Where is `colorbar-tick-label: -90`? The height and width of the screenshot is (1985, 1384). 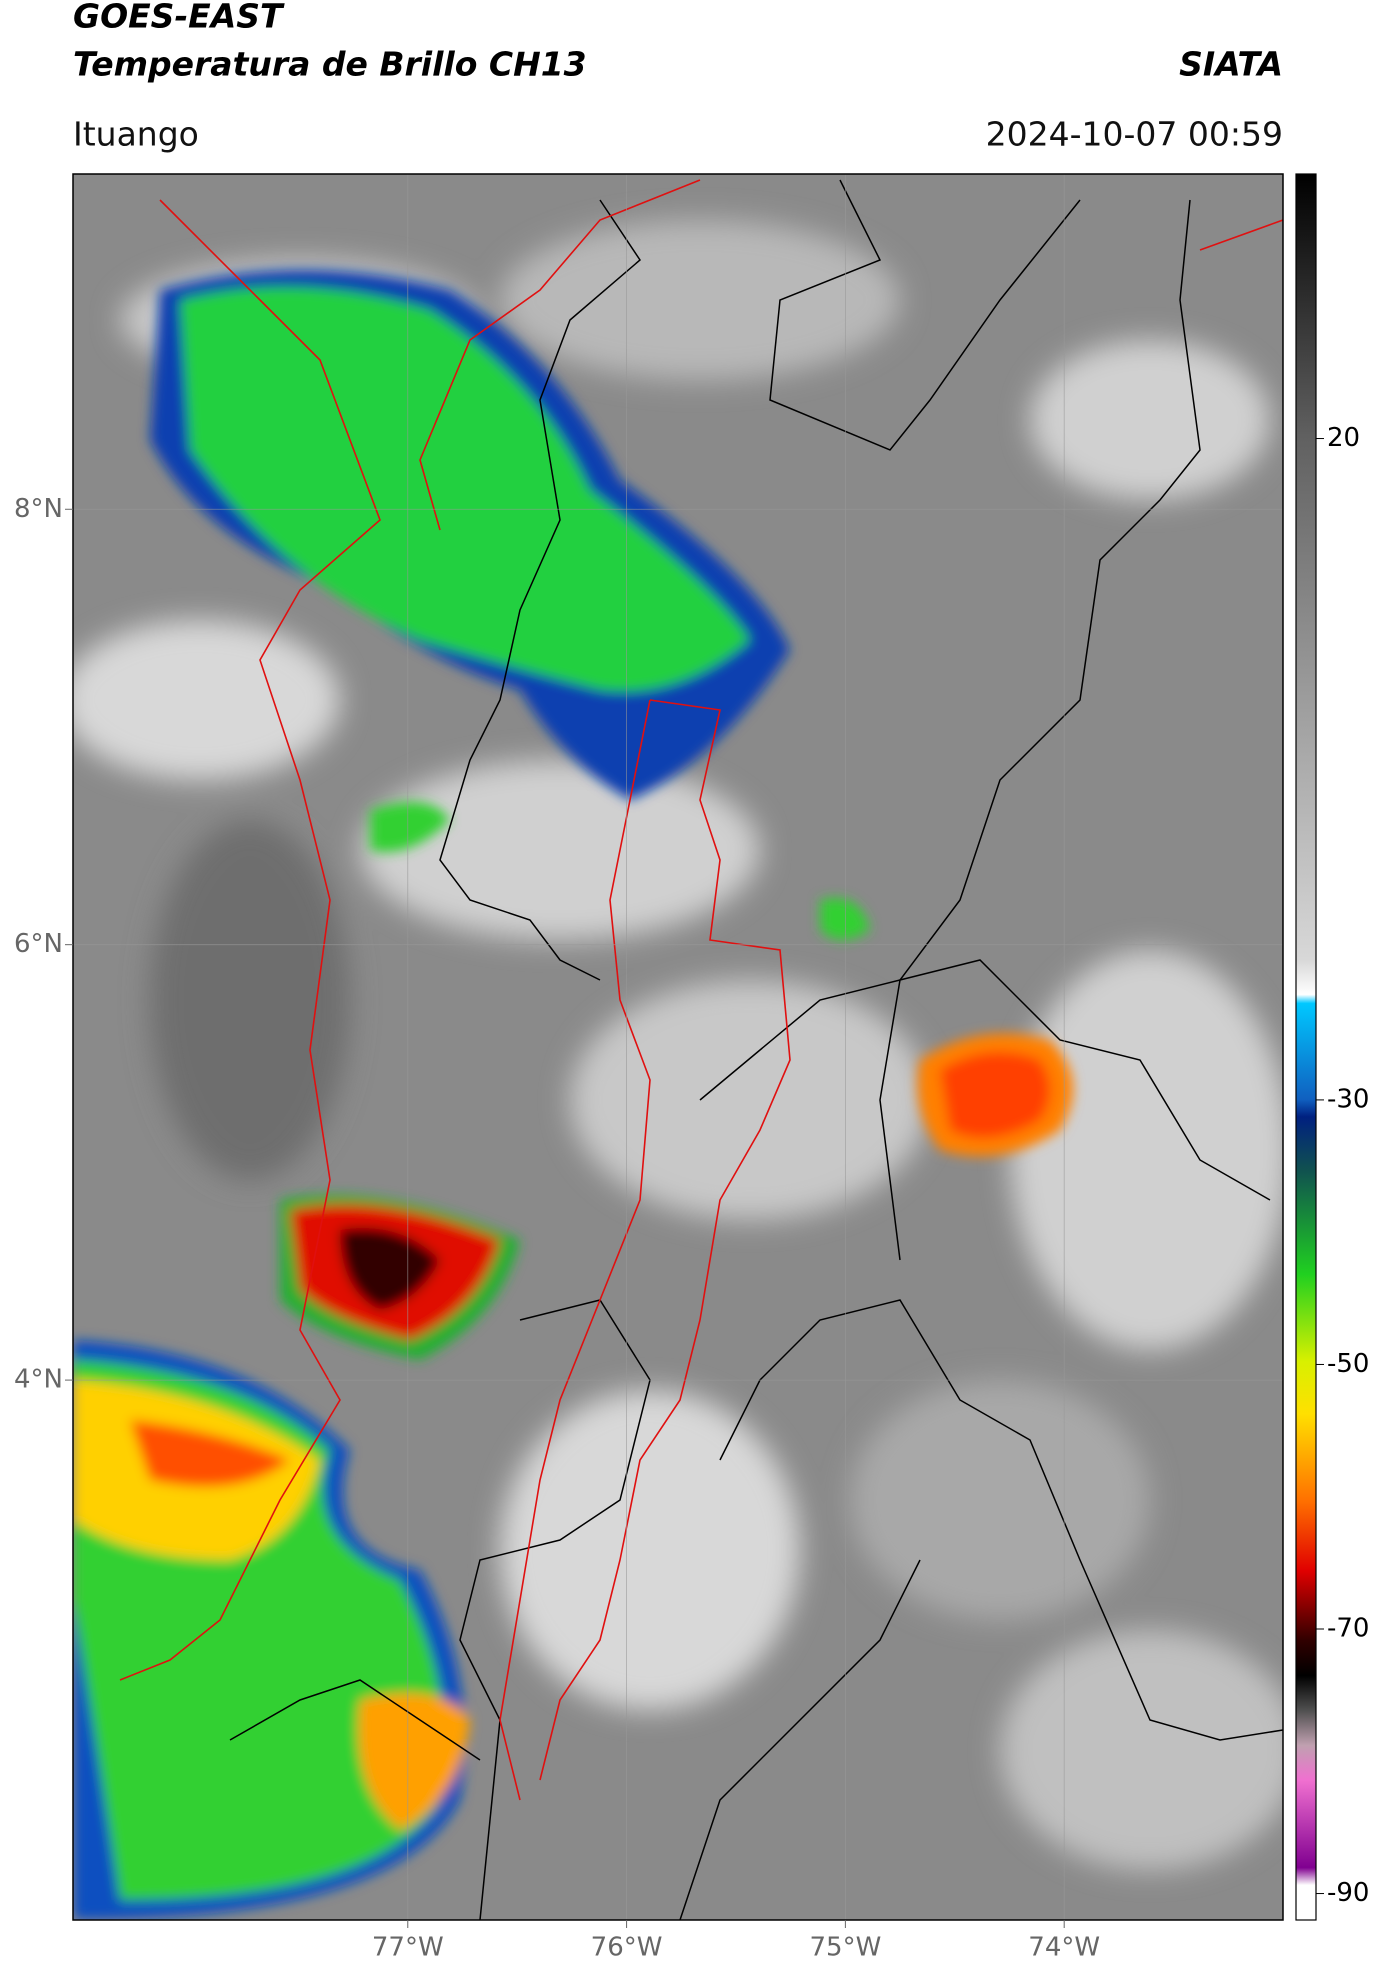
colorbar-tick-label: -90 is located at coordinates (1348, 1893).